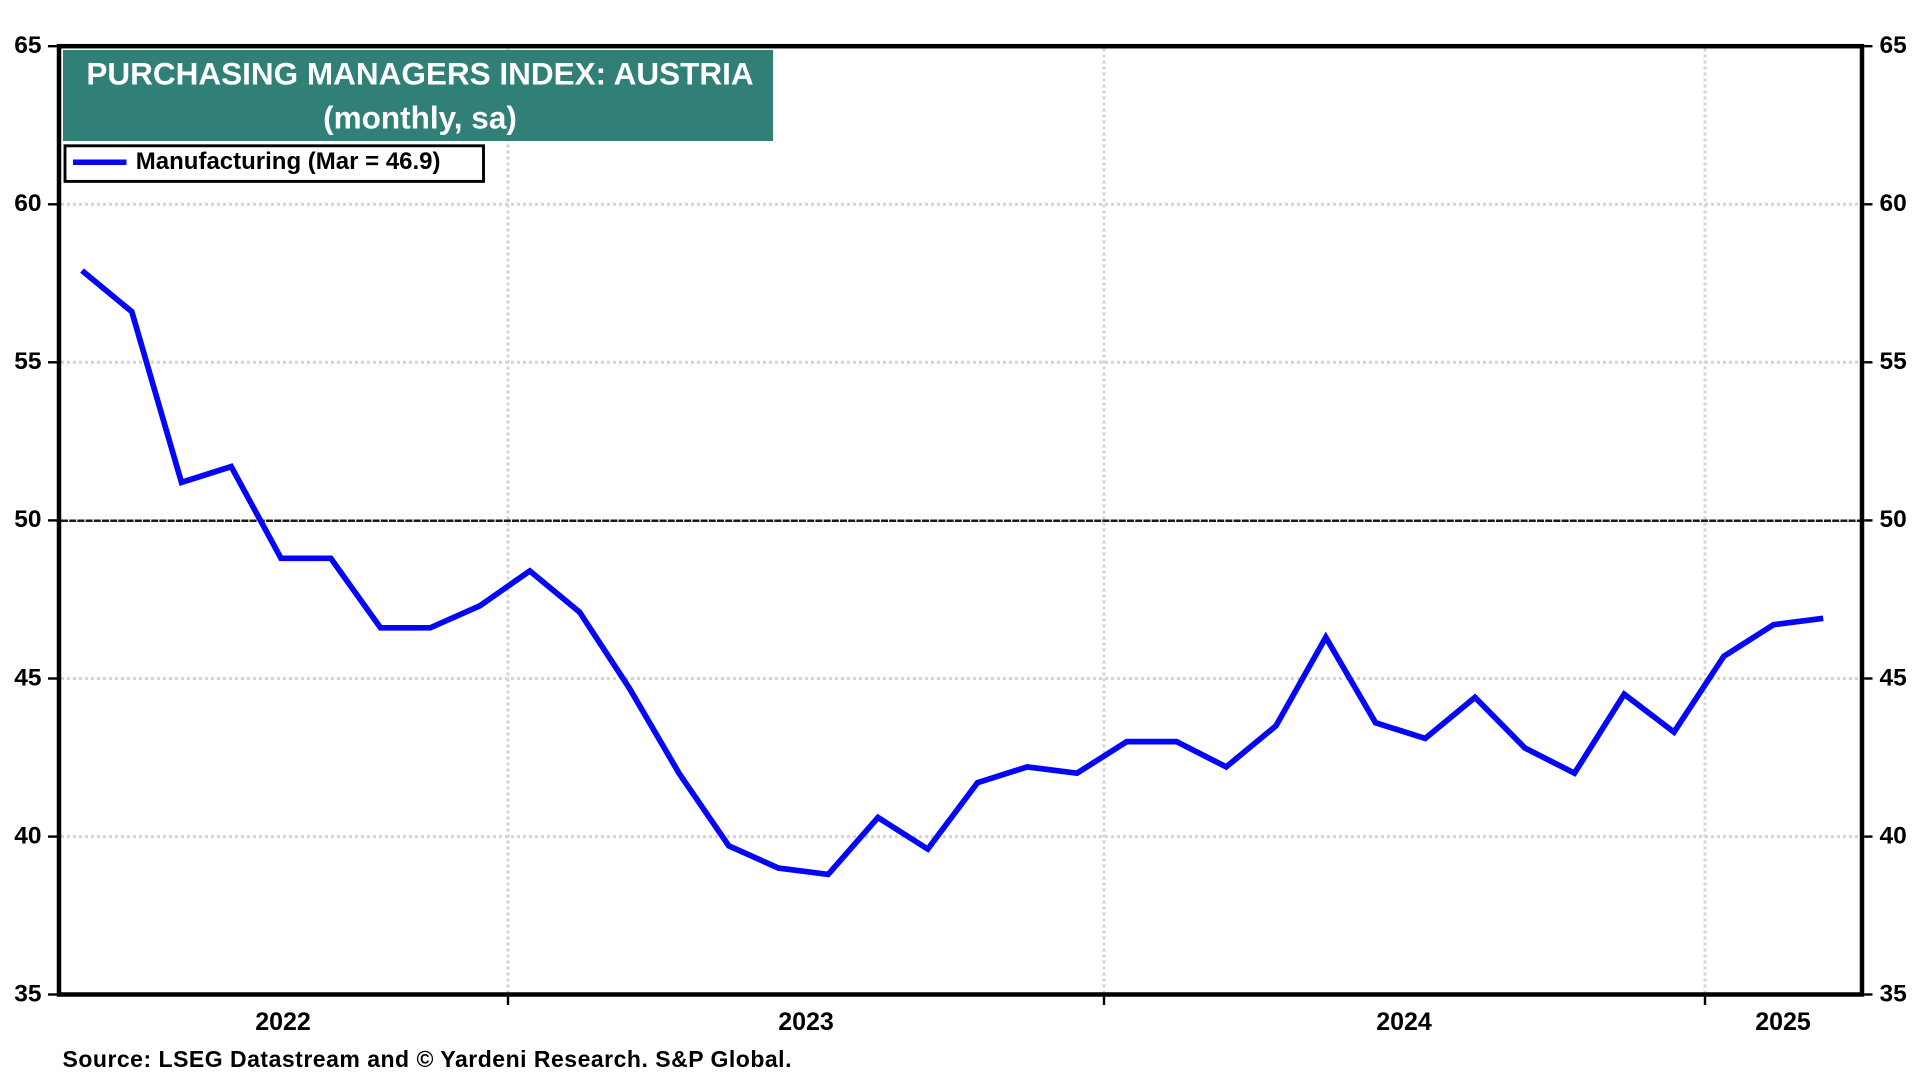  Describe the element at coordinates (1783, 1022) in the screenshot. I see `svg-text: 2025` at that location.